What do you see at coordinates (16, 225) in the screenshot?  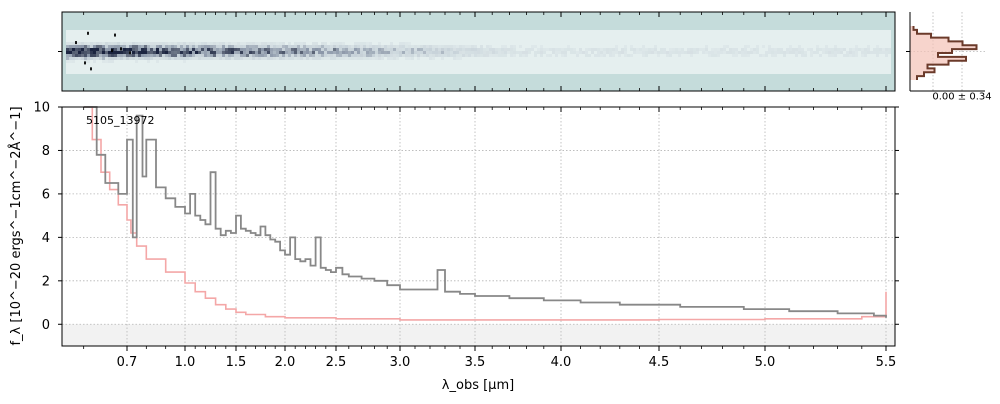 I see `y-axis-label: f_λ [10^−20 ergs^−1cm^−2Å^−1]` at bounding box center [16, 225].